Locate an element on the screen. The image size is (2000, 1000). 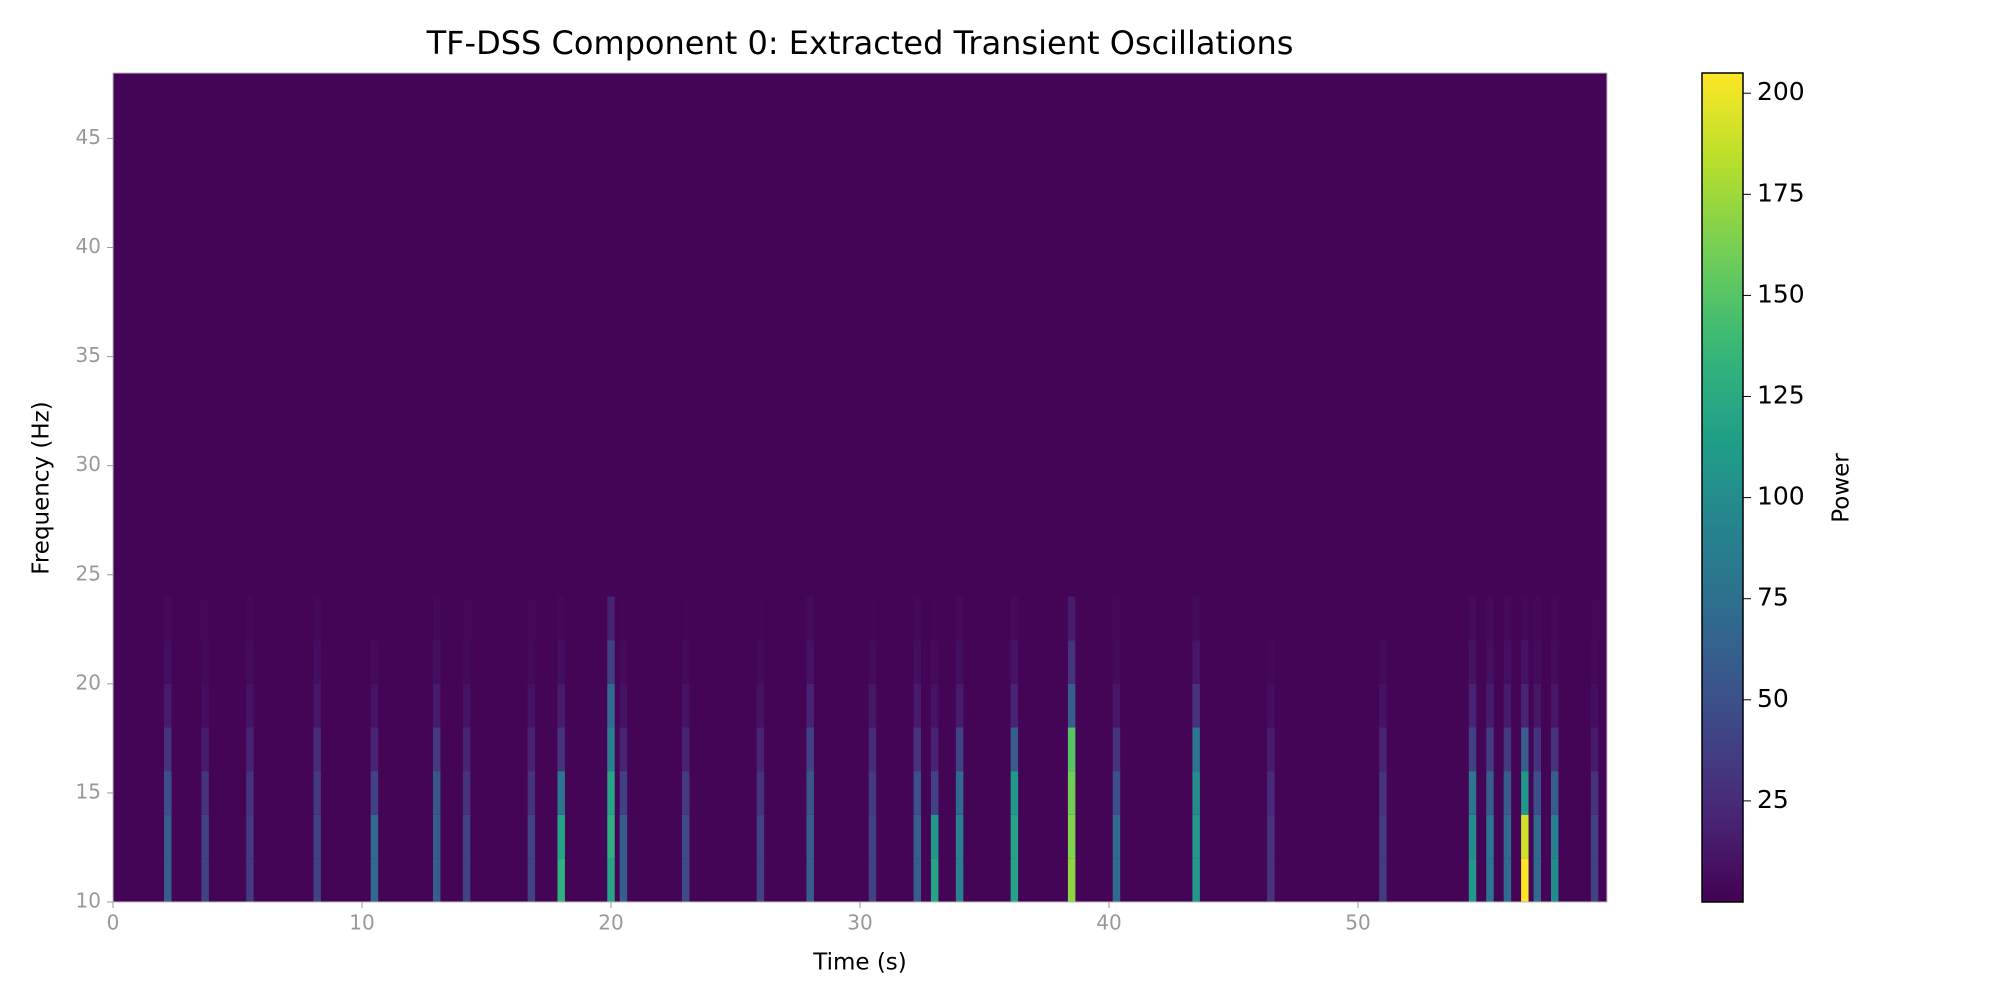
x-tick-label: 10 is located at coordinates (361, 923).